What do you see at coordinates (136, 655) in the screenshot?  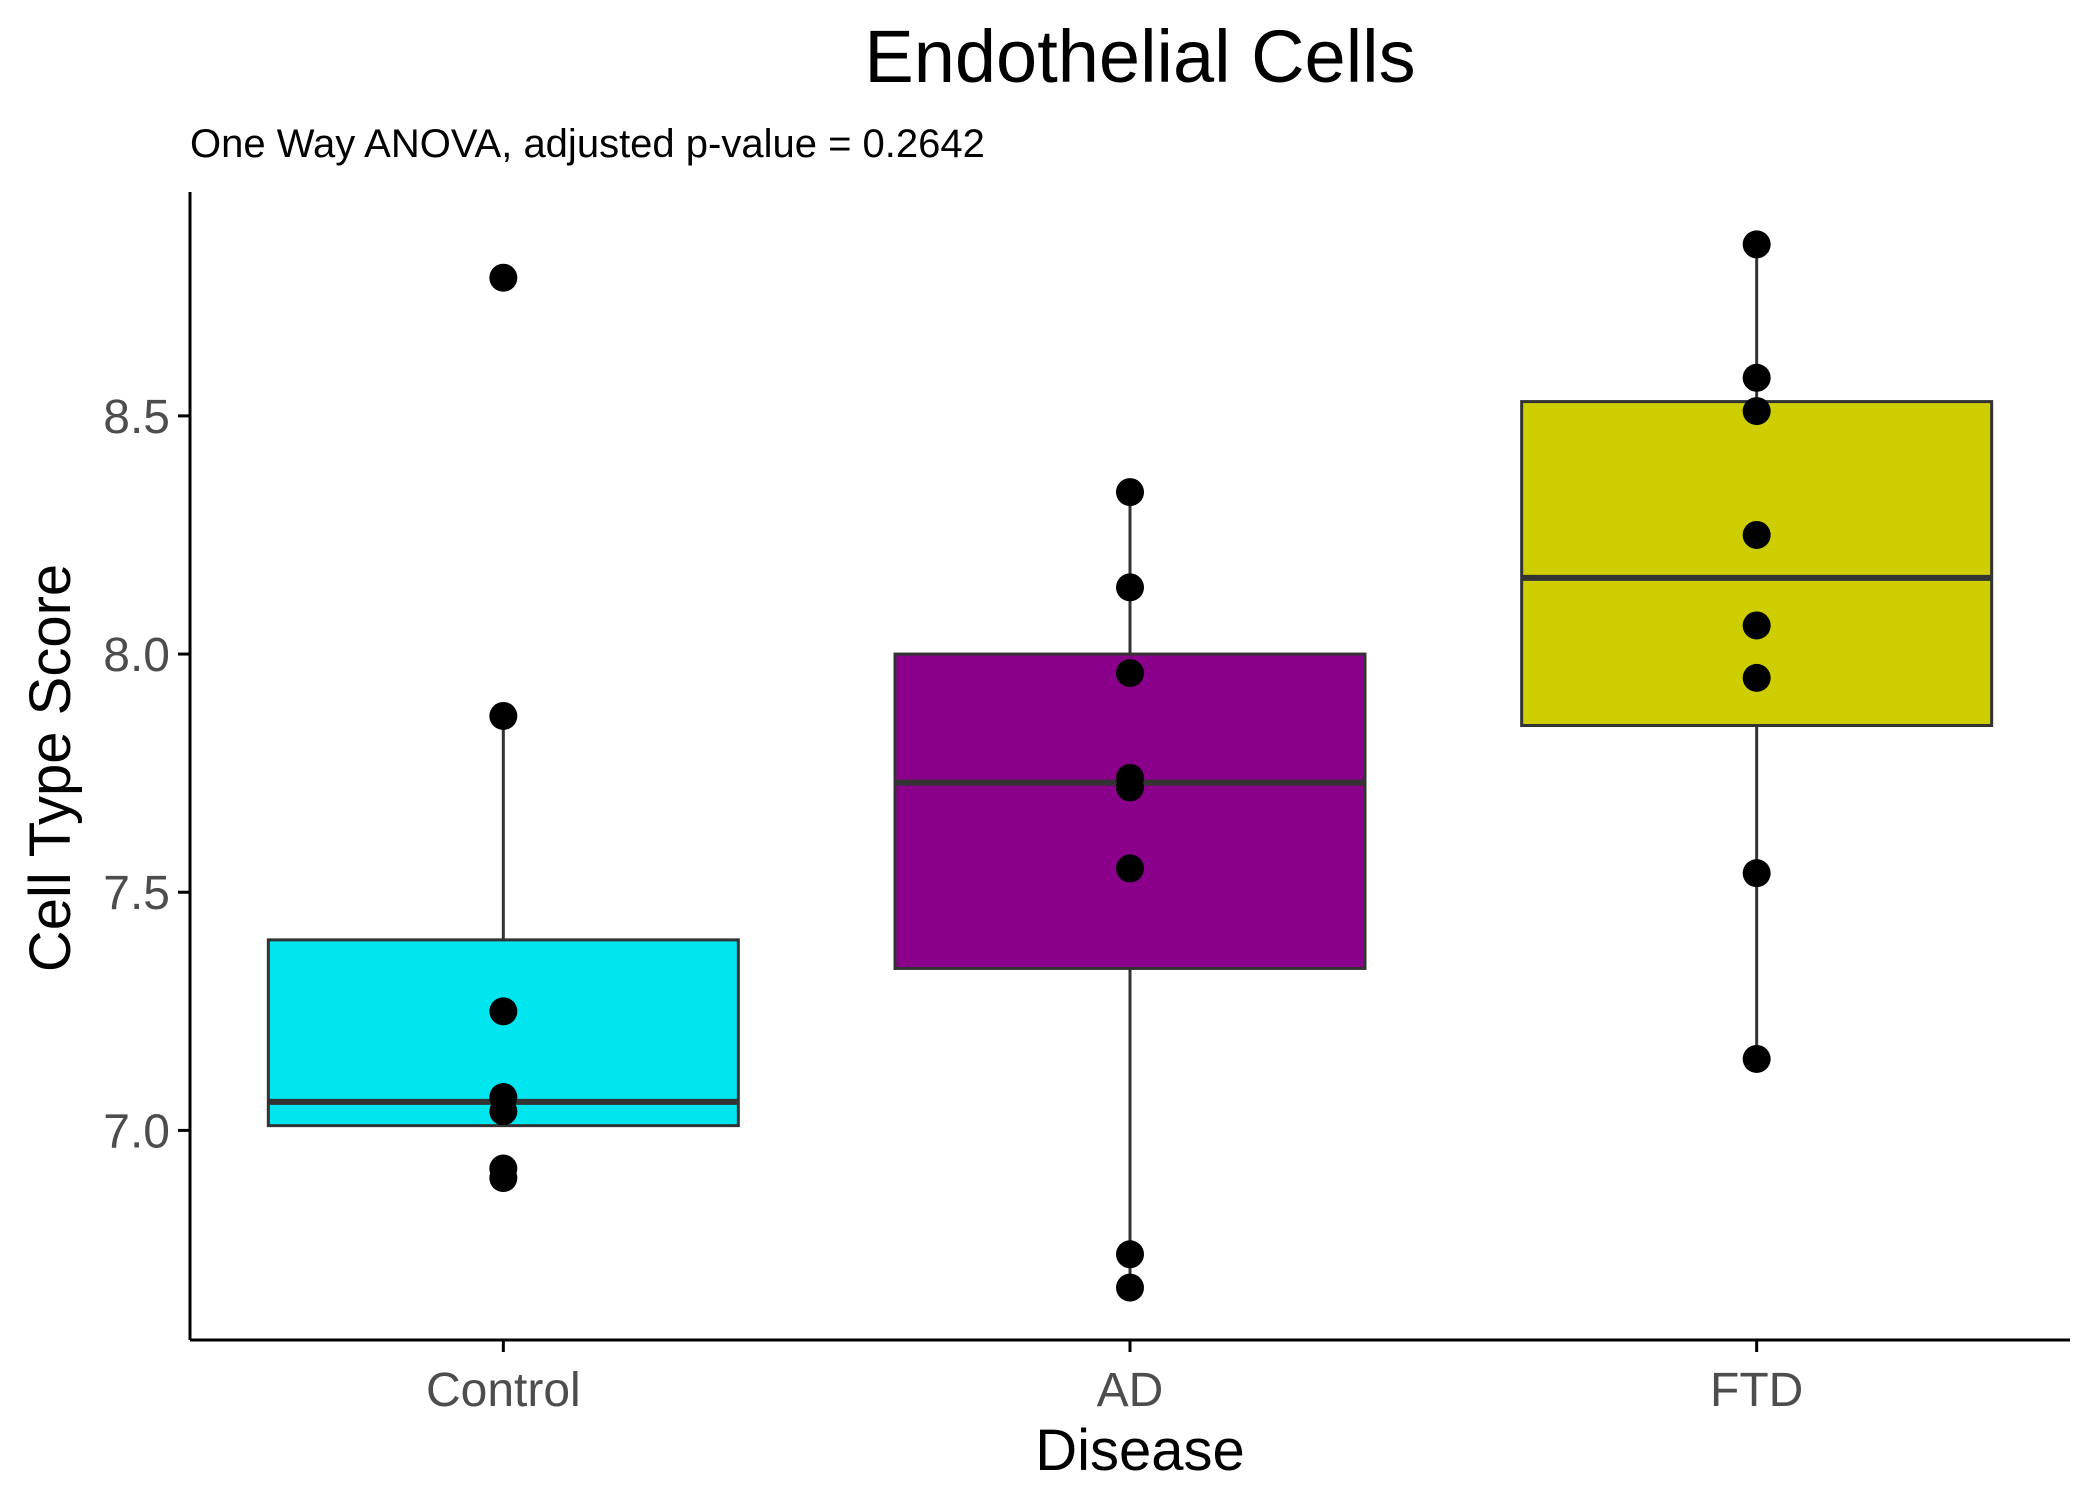 I see `y-tick-label: 8.0` at bounding box center [136, 655].